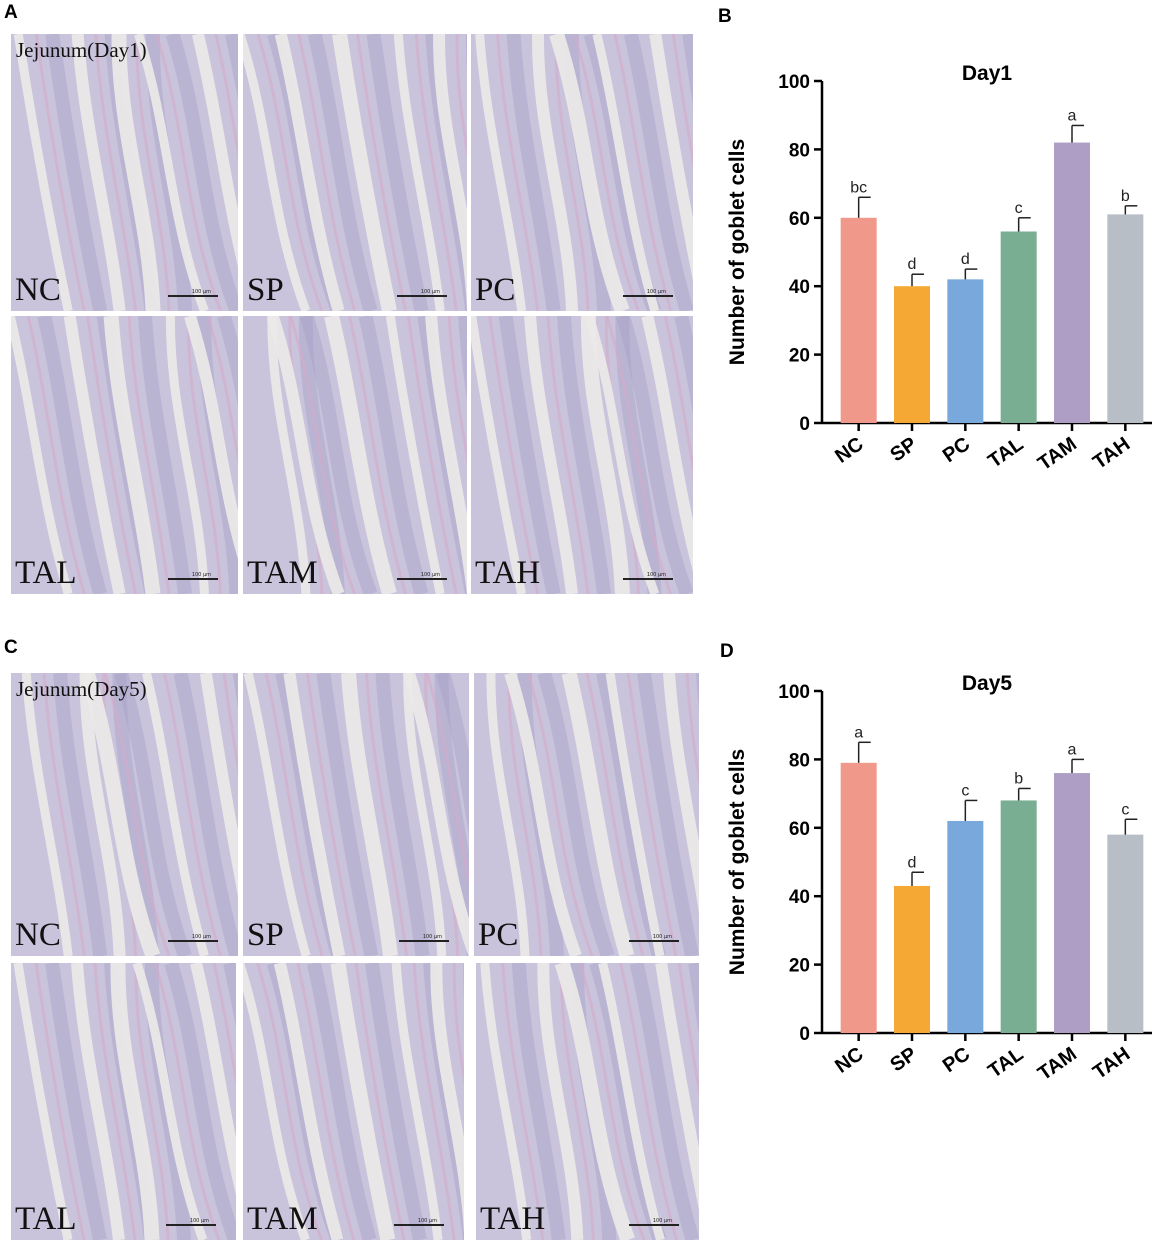 The image size is (1170, 1248). What do you see at coordinates (987, 683) in the screenshot?
I see `chart-title: Day5` at bounding box center [987, 683].